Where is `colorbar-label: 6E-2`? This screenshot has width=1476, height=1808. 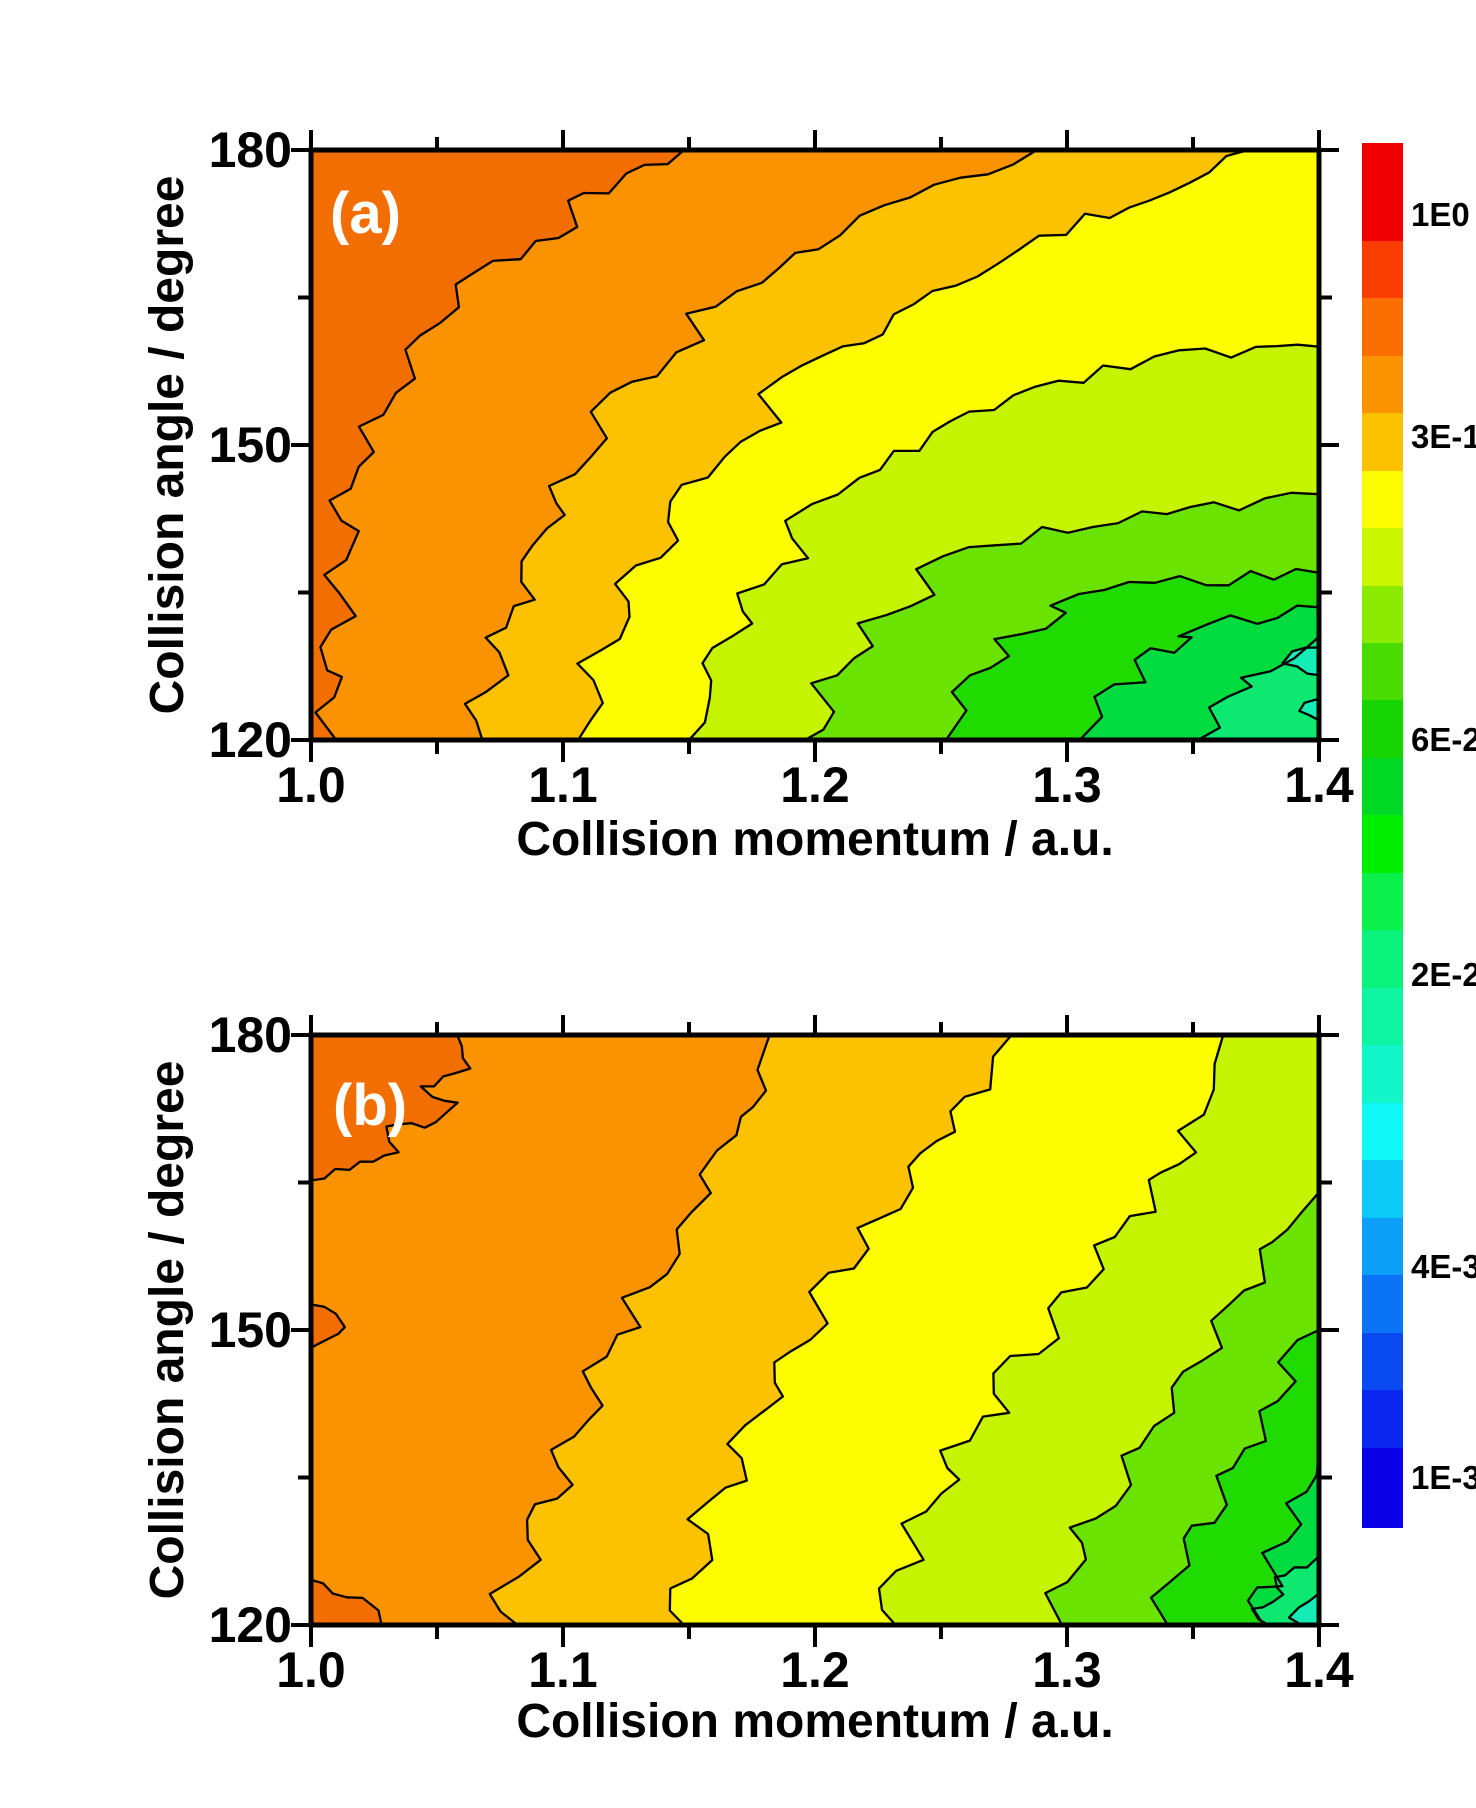
colorbar-label: 6E-2 is located at coordinates (1443, 739).